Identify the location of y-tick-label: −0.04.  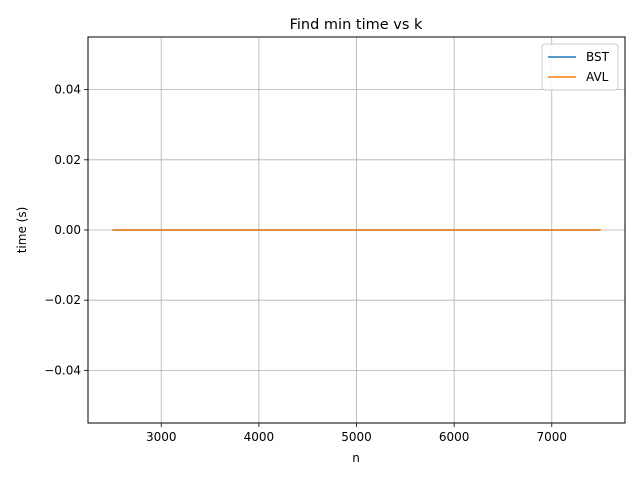
(62, 370).